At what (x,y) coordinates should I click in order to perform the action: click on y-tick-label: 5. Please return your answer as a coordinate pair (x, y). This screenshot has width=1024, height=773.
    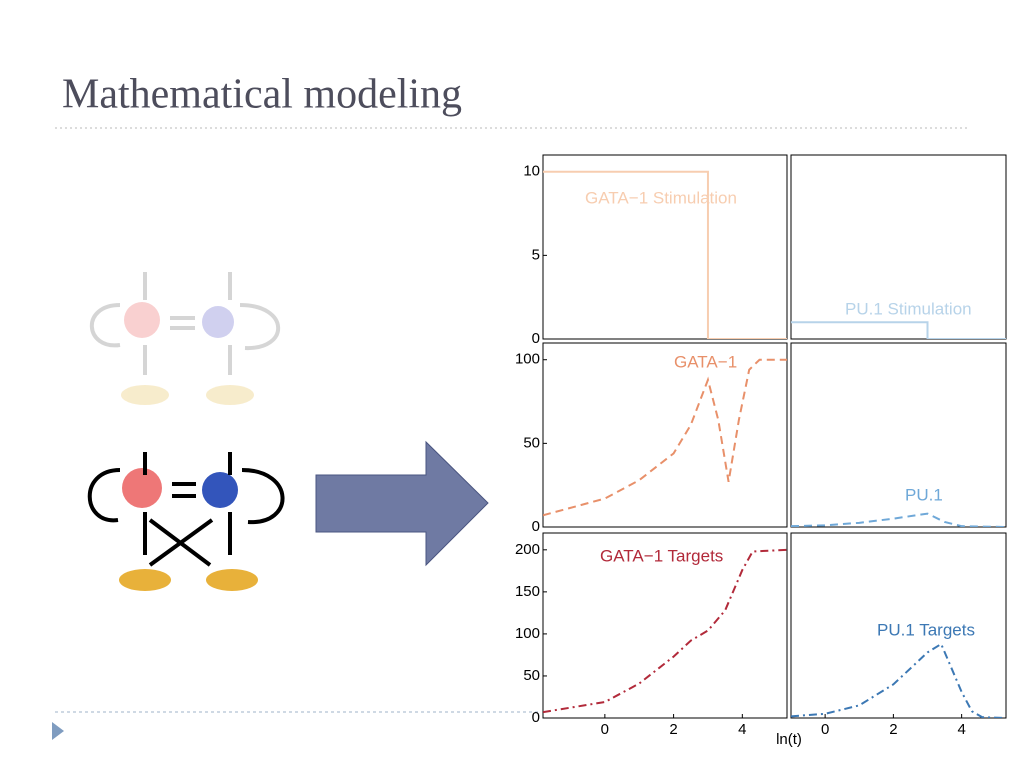
    Looking at the image, I should click on (536, 254).